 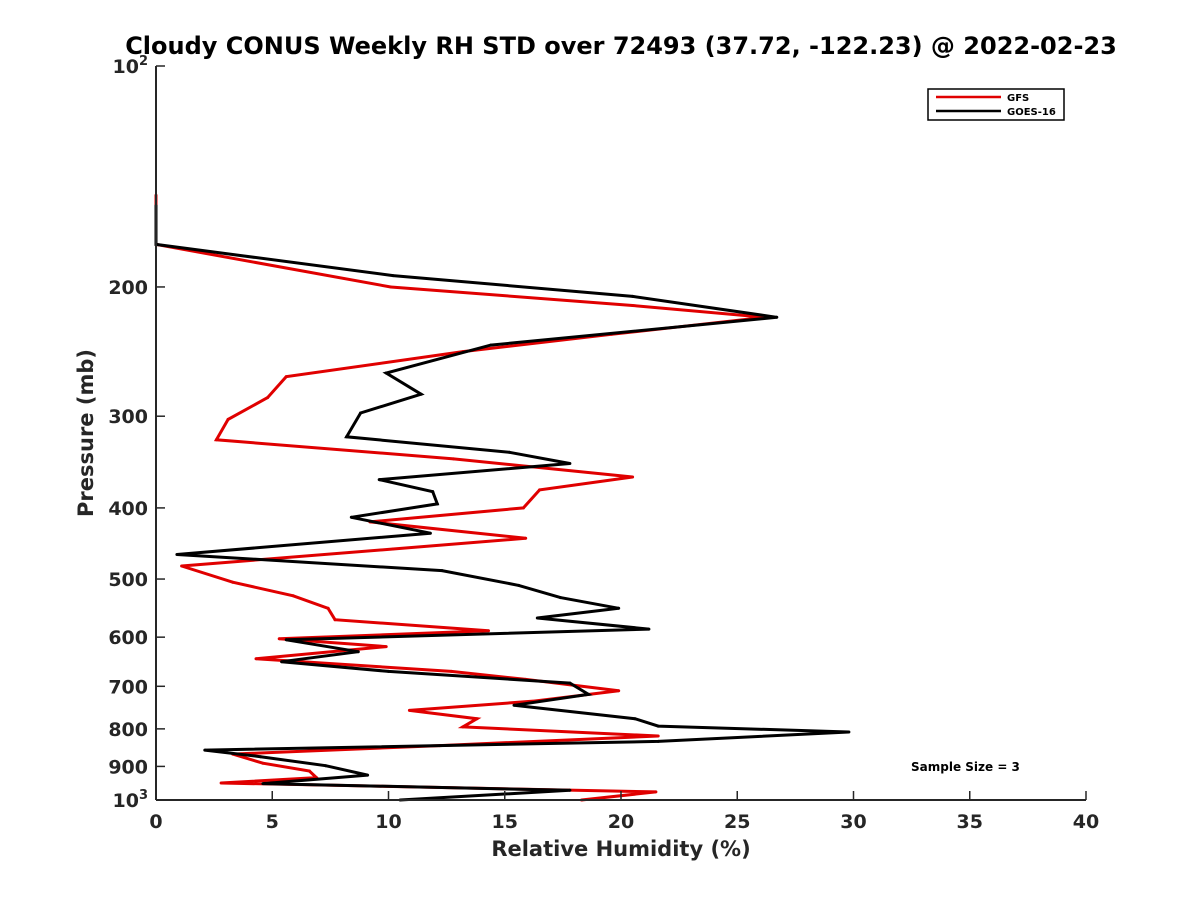 I want to click on y-tick-label: 10², so click(x=131, y=66).